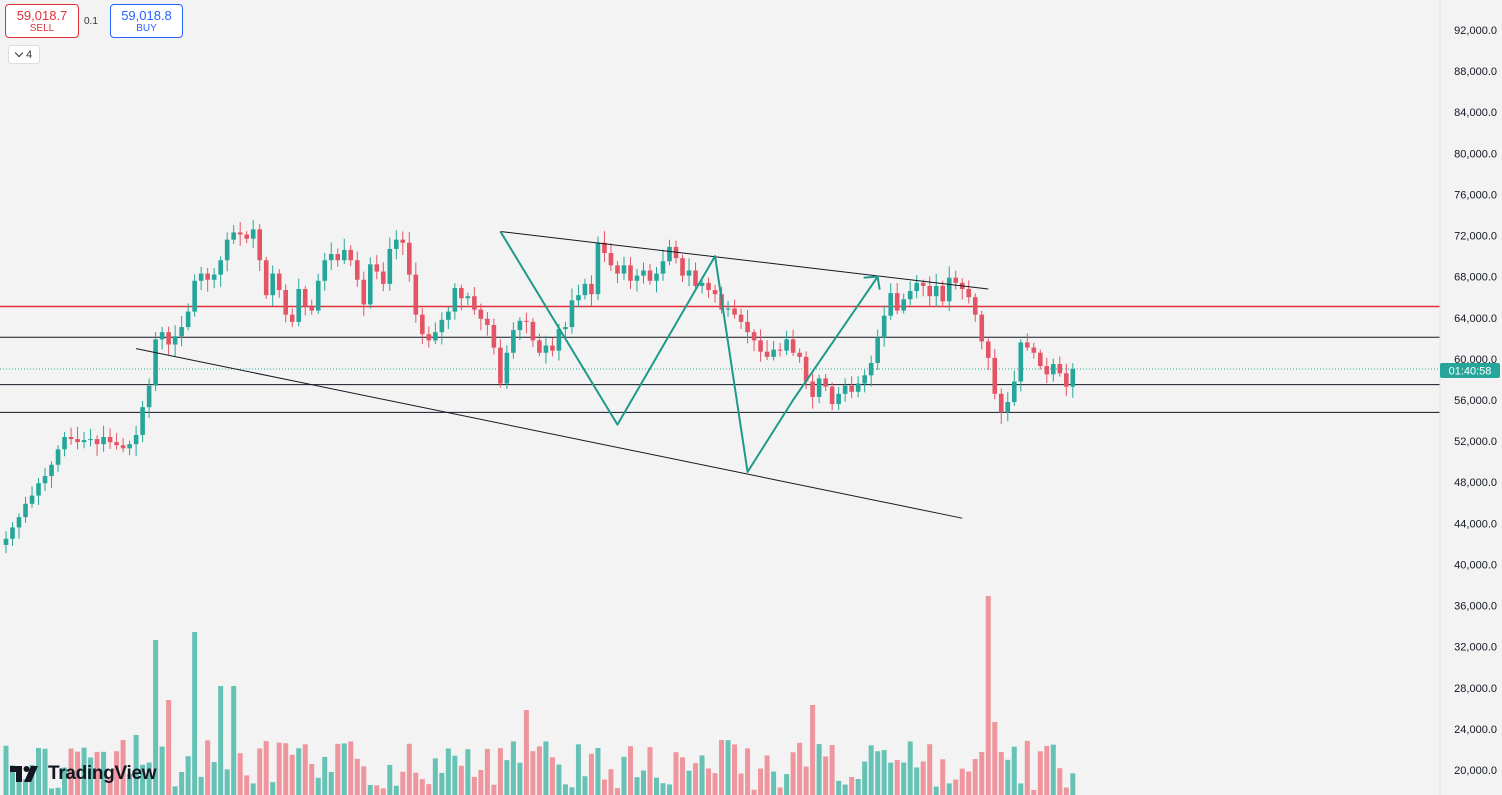 The height and width of the screenshot is (795, 1502). I want to click on price-tick-label: 48,000.0, so click(1475, 483).